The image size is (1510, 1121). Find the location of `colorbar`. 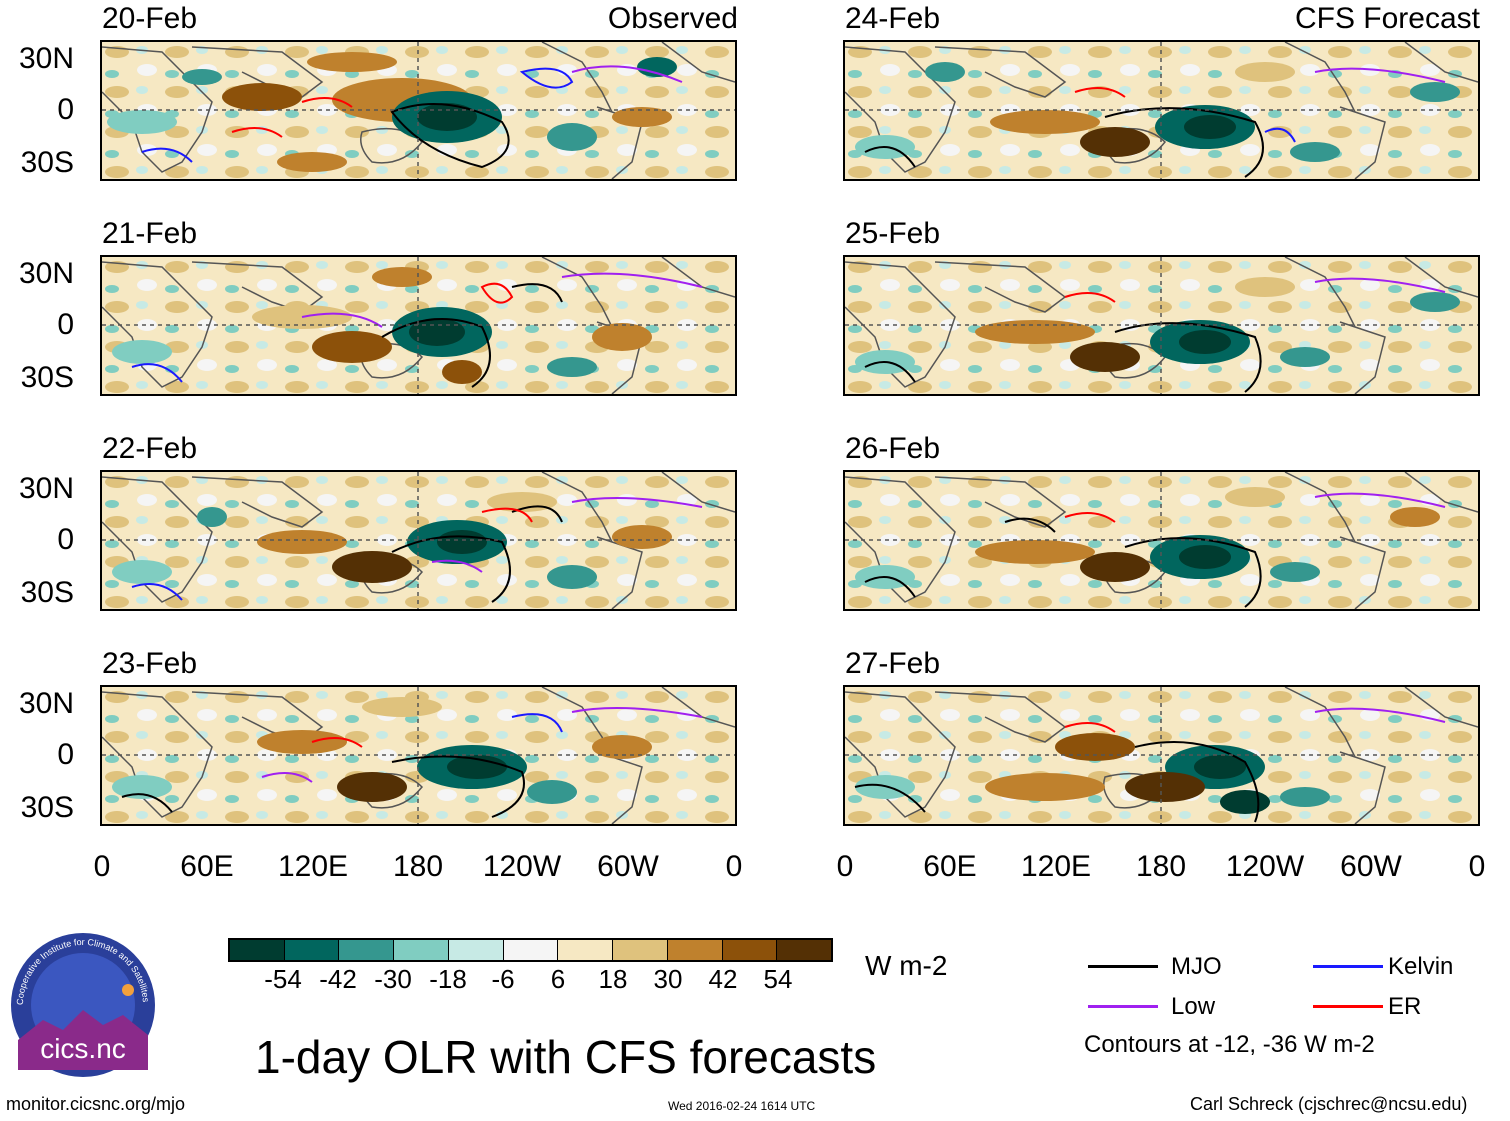

colorbar is located at coordinates (530, 950).